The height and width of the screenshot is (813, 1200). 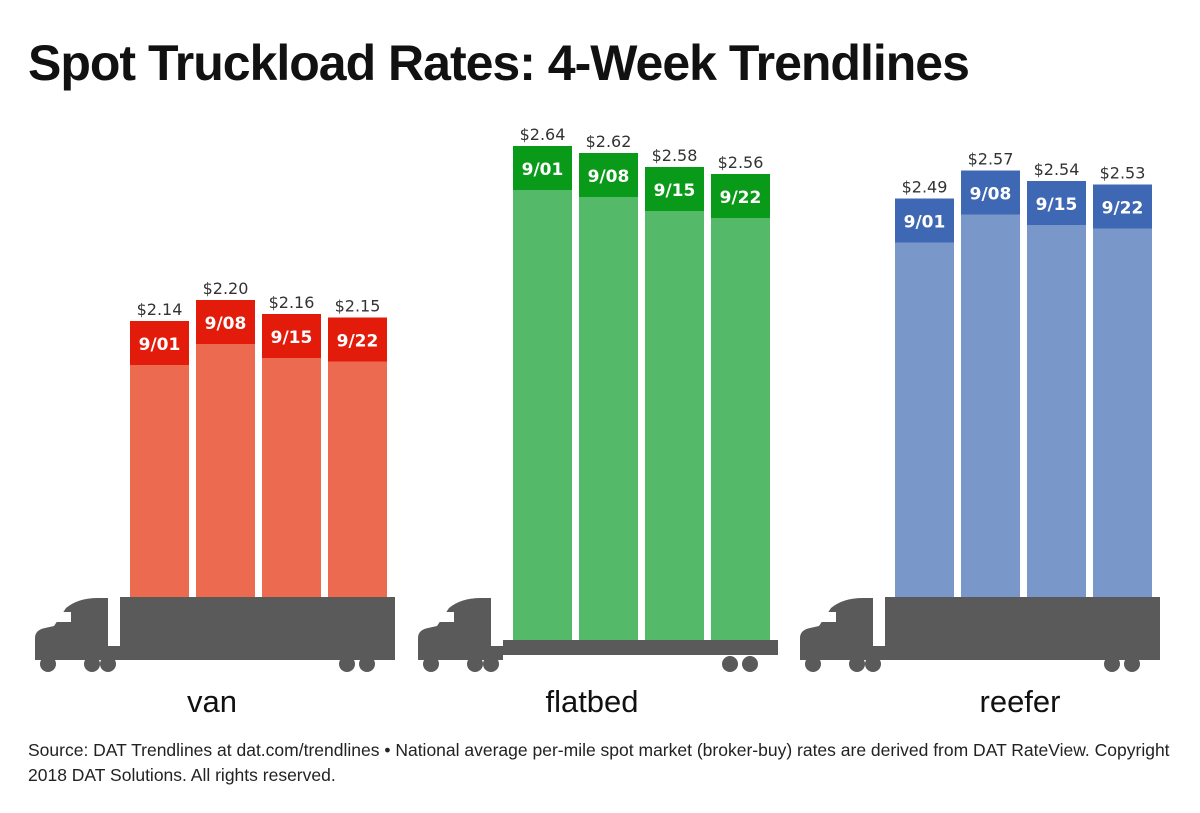 I want to click on value-label: $2.62, so click(x=609, y=141).